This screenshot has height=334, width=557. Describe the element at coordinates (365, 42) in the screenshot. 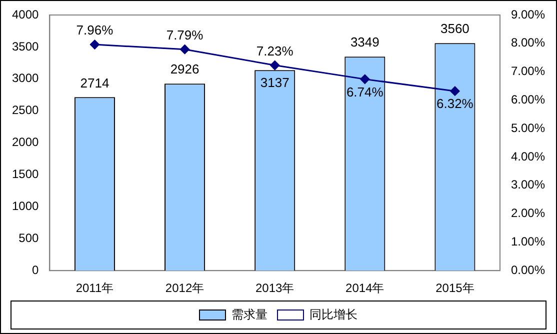

I see `data-label: 3349` at that location.